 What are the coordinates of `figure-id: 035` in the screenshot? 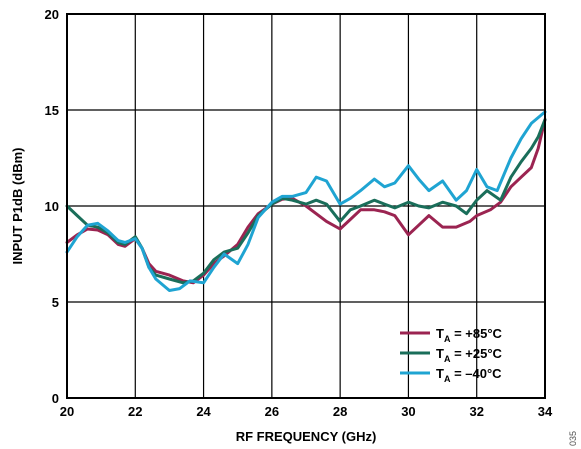 It's located at (573, 438).